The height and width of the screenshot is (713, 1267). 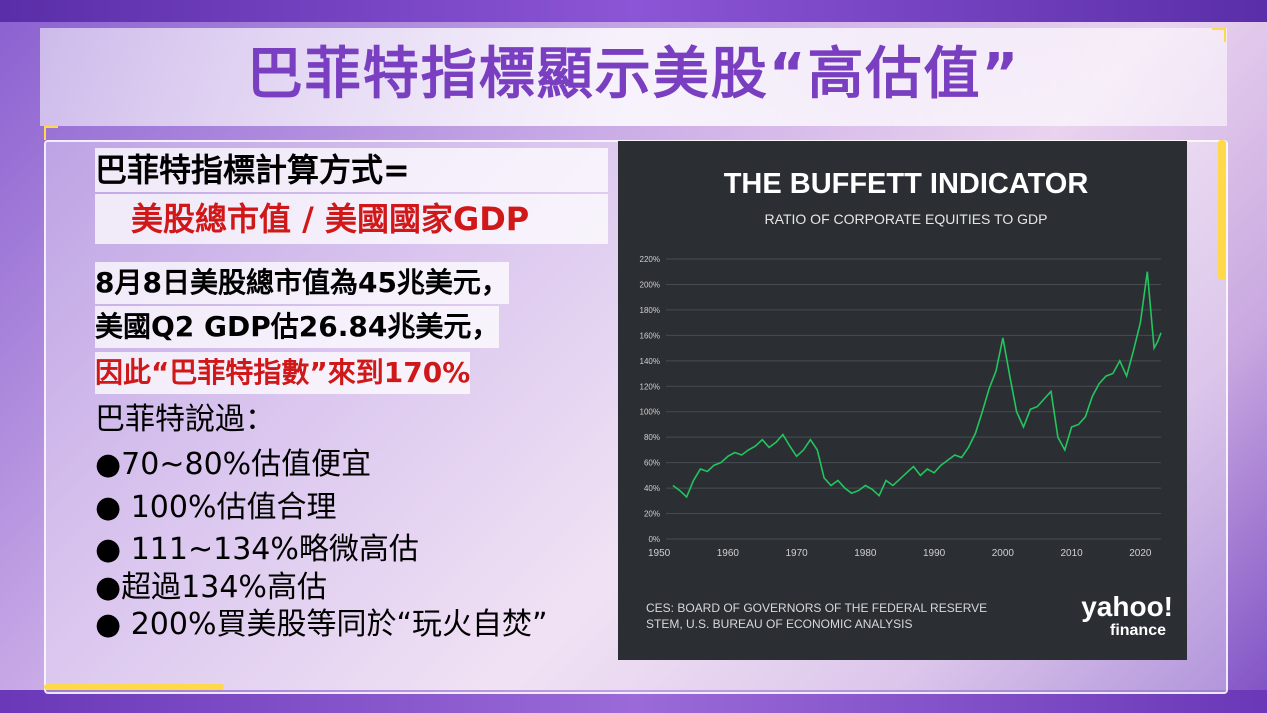 I want to click on buffett-said-item: ● 100%估值合理, so click(x=216, y=507).